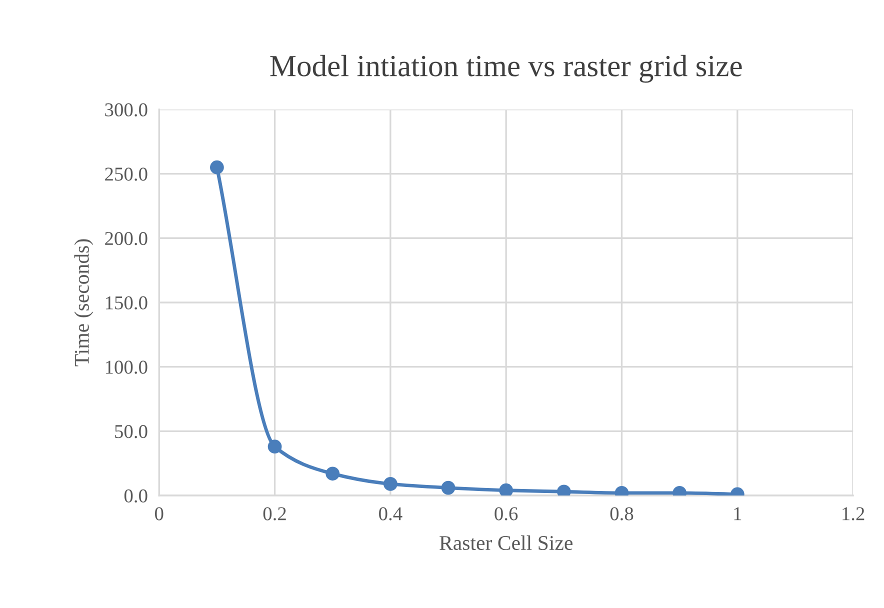 The image size is (884, 608). I want to click on chart-title: Model intiation time vs raster grid size, so click(506, 68).